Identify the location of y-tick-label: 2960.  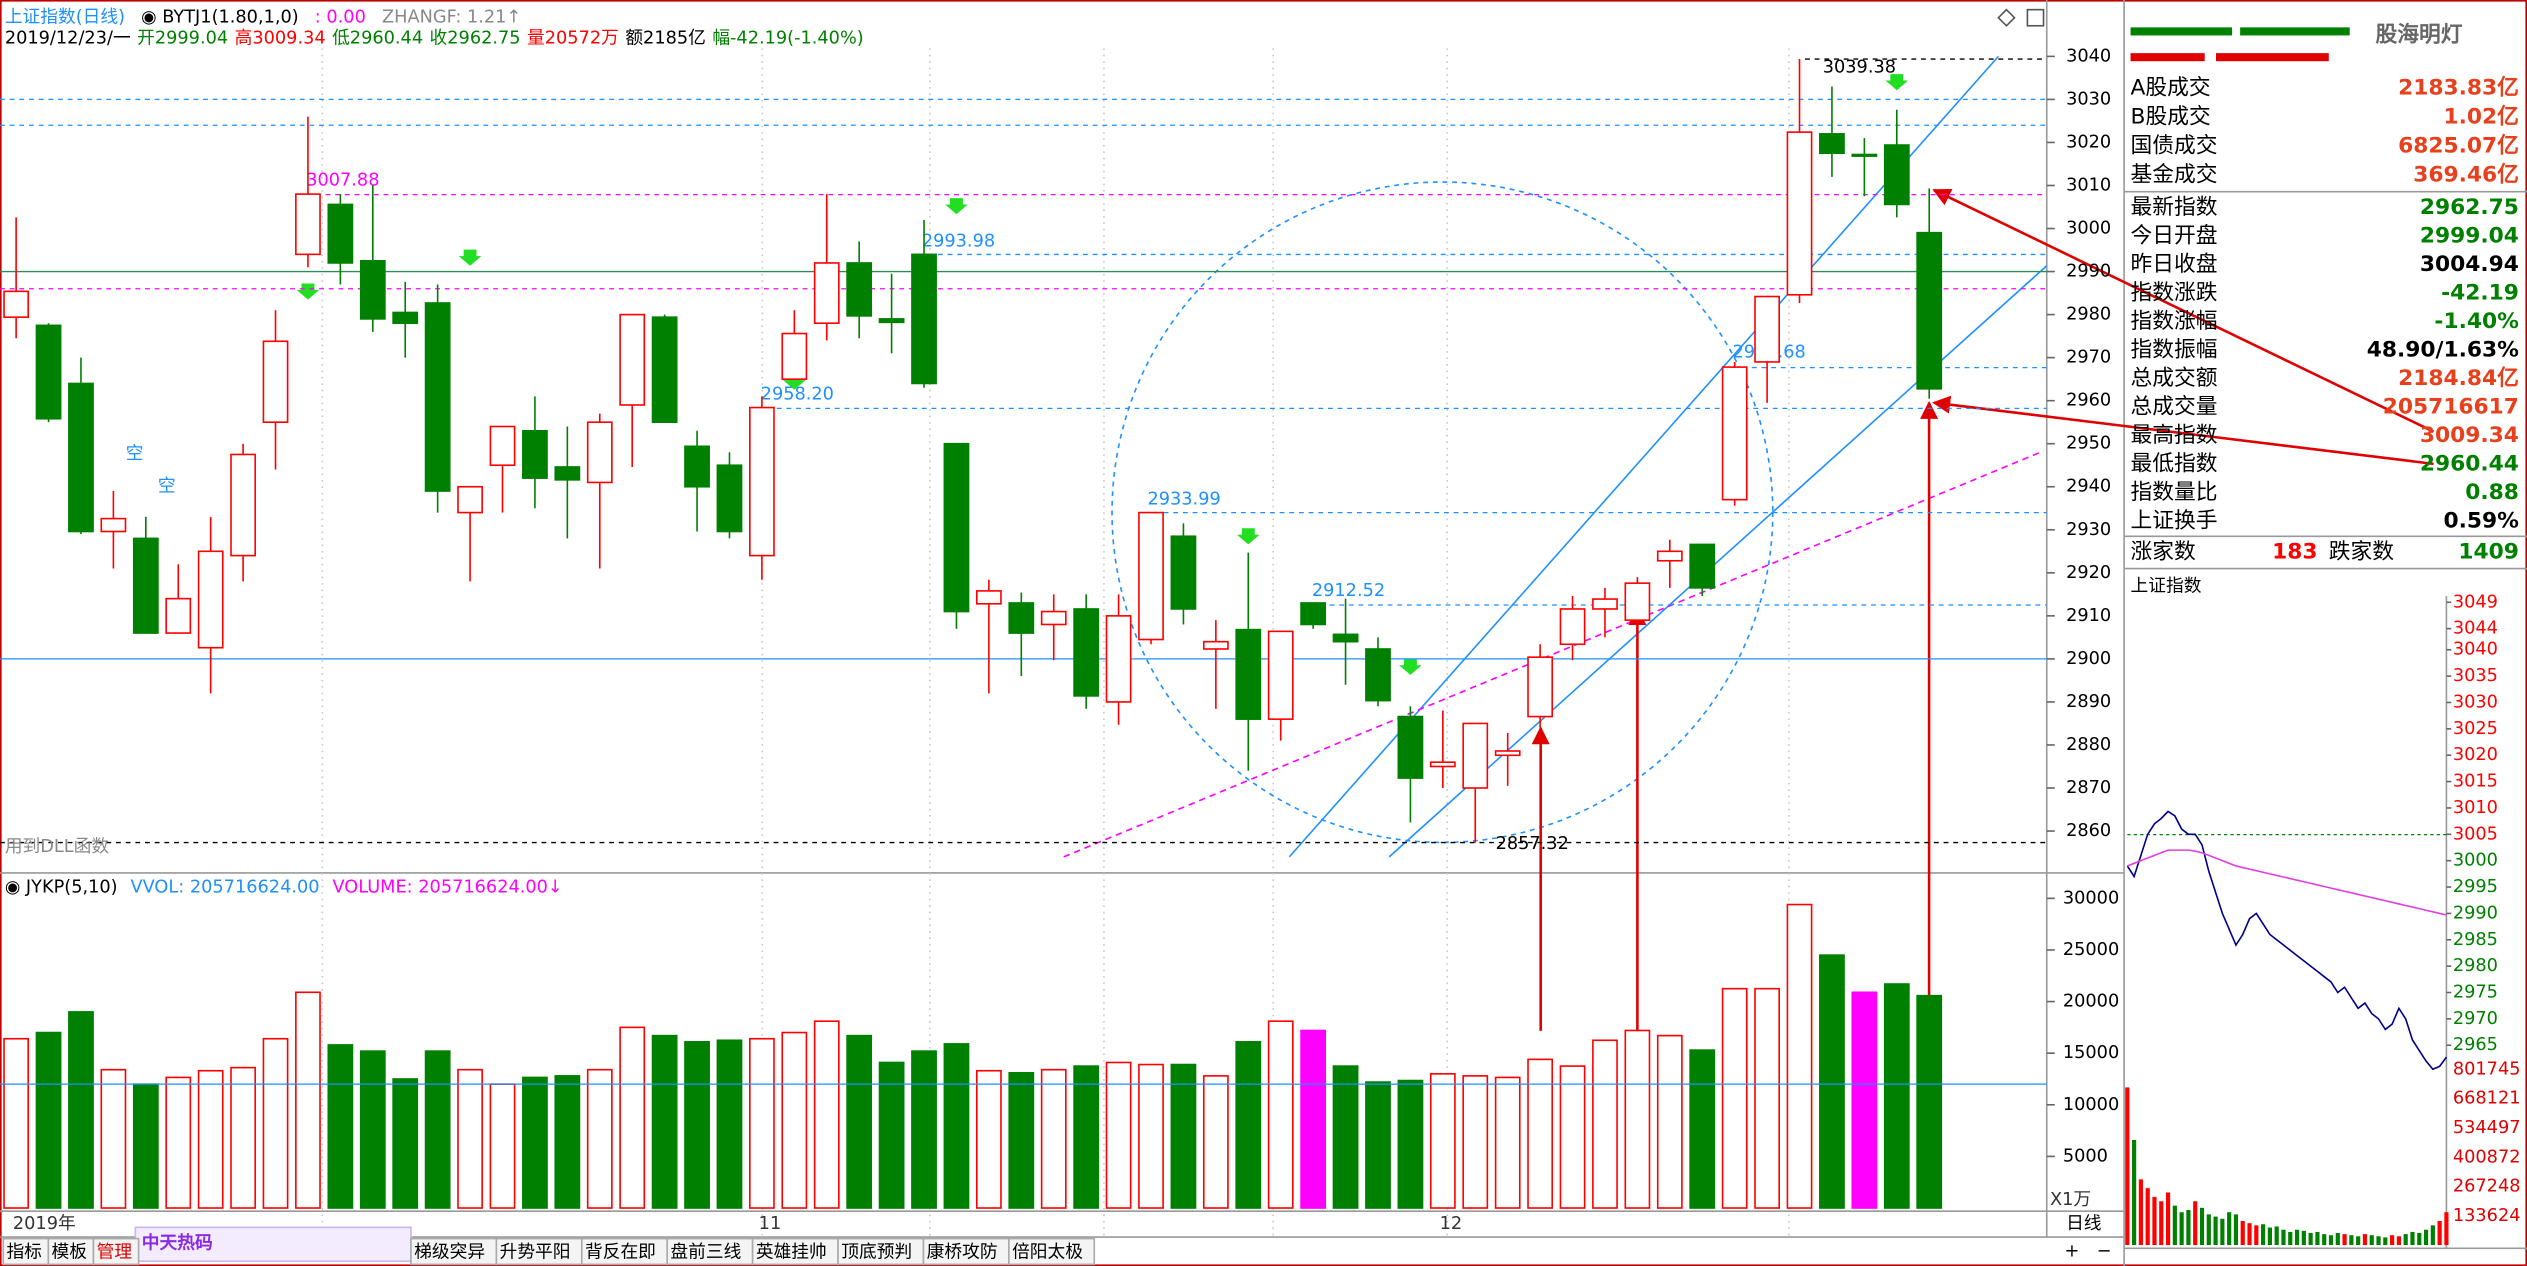
(2088, 401).